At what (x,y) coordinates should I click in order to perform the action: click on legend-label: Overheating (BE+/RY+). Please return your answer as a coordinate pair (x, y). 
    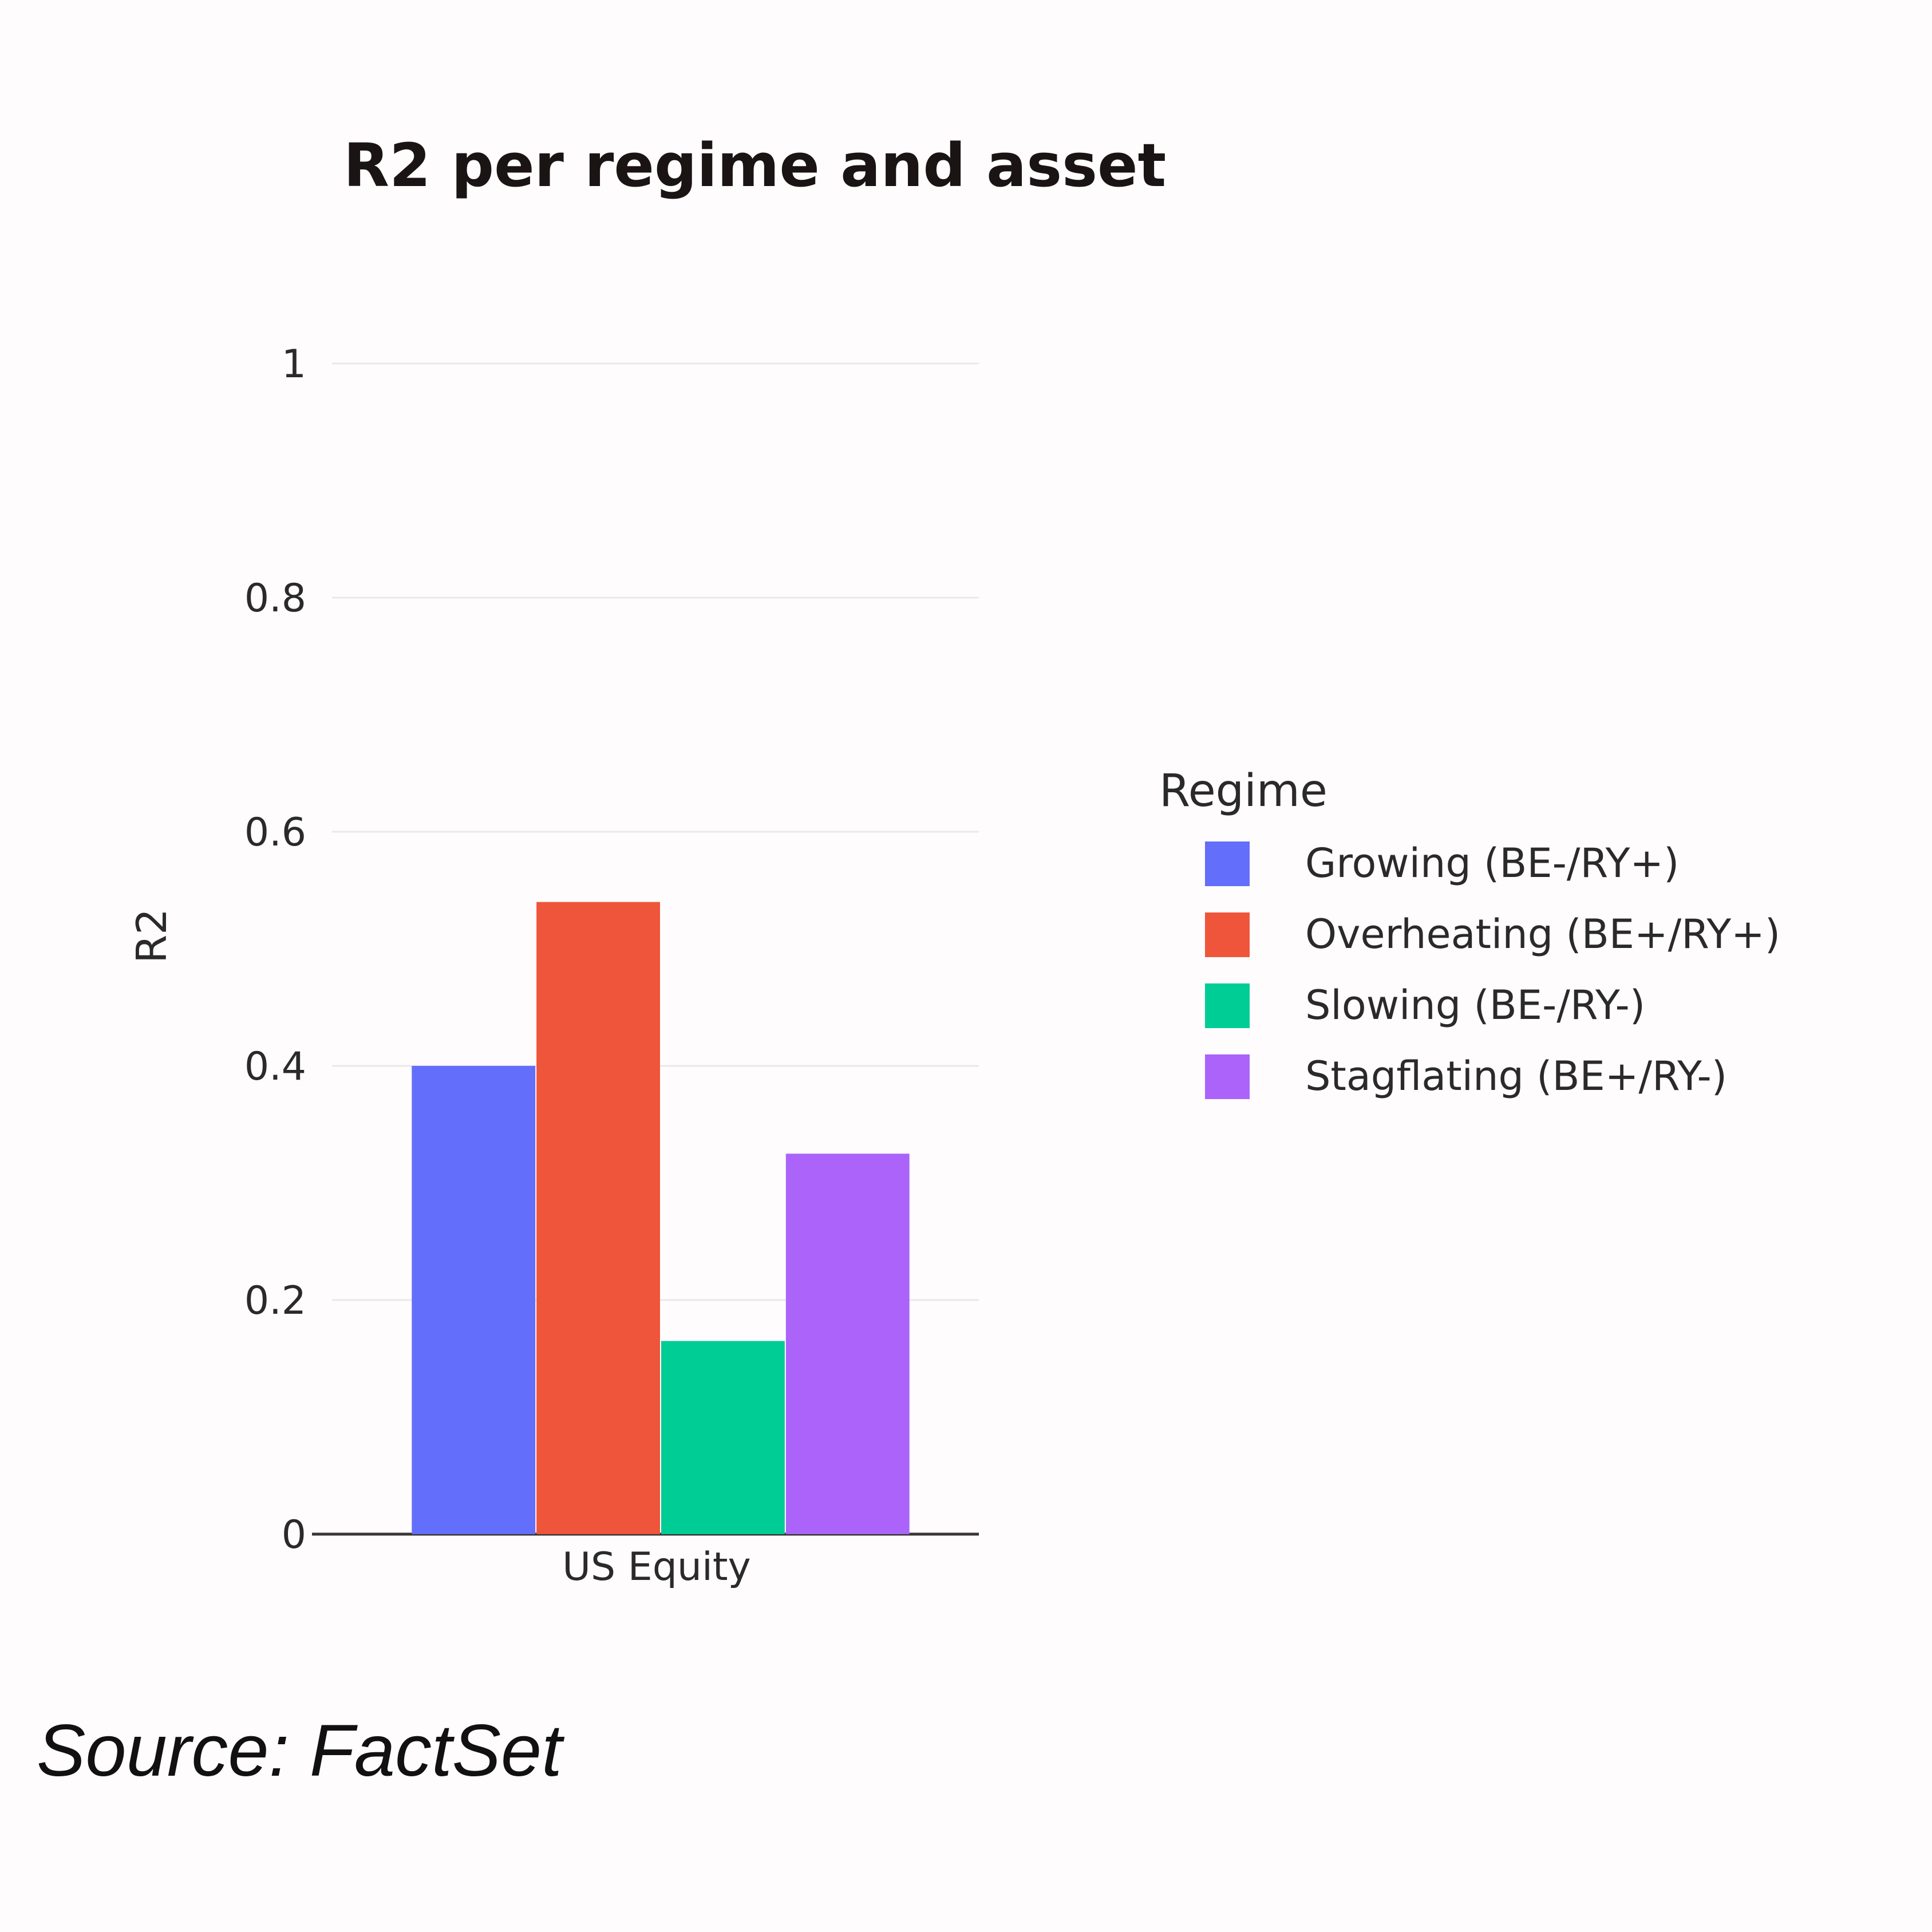
    Looking at the image, I should click on (1542, 934).